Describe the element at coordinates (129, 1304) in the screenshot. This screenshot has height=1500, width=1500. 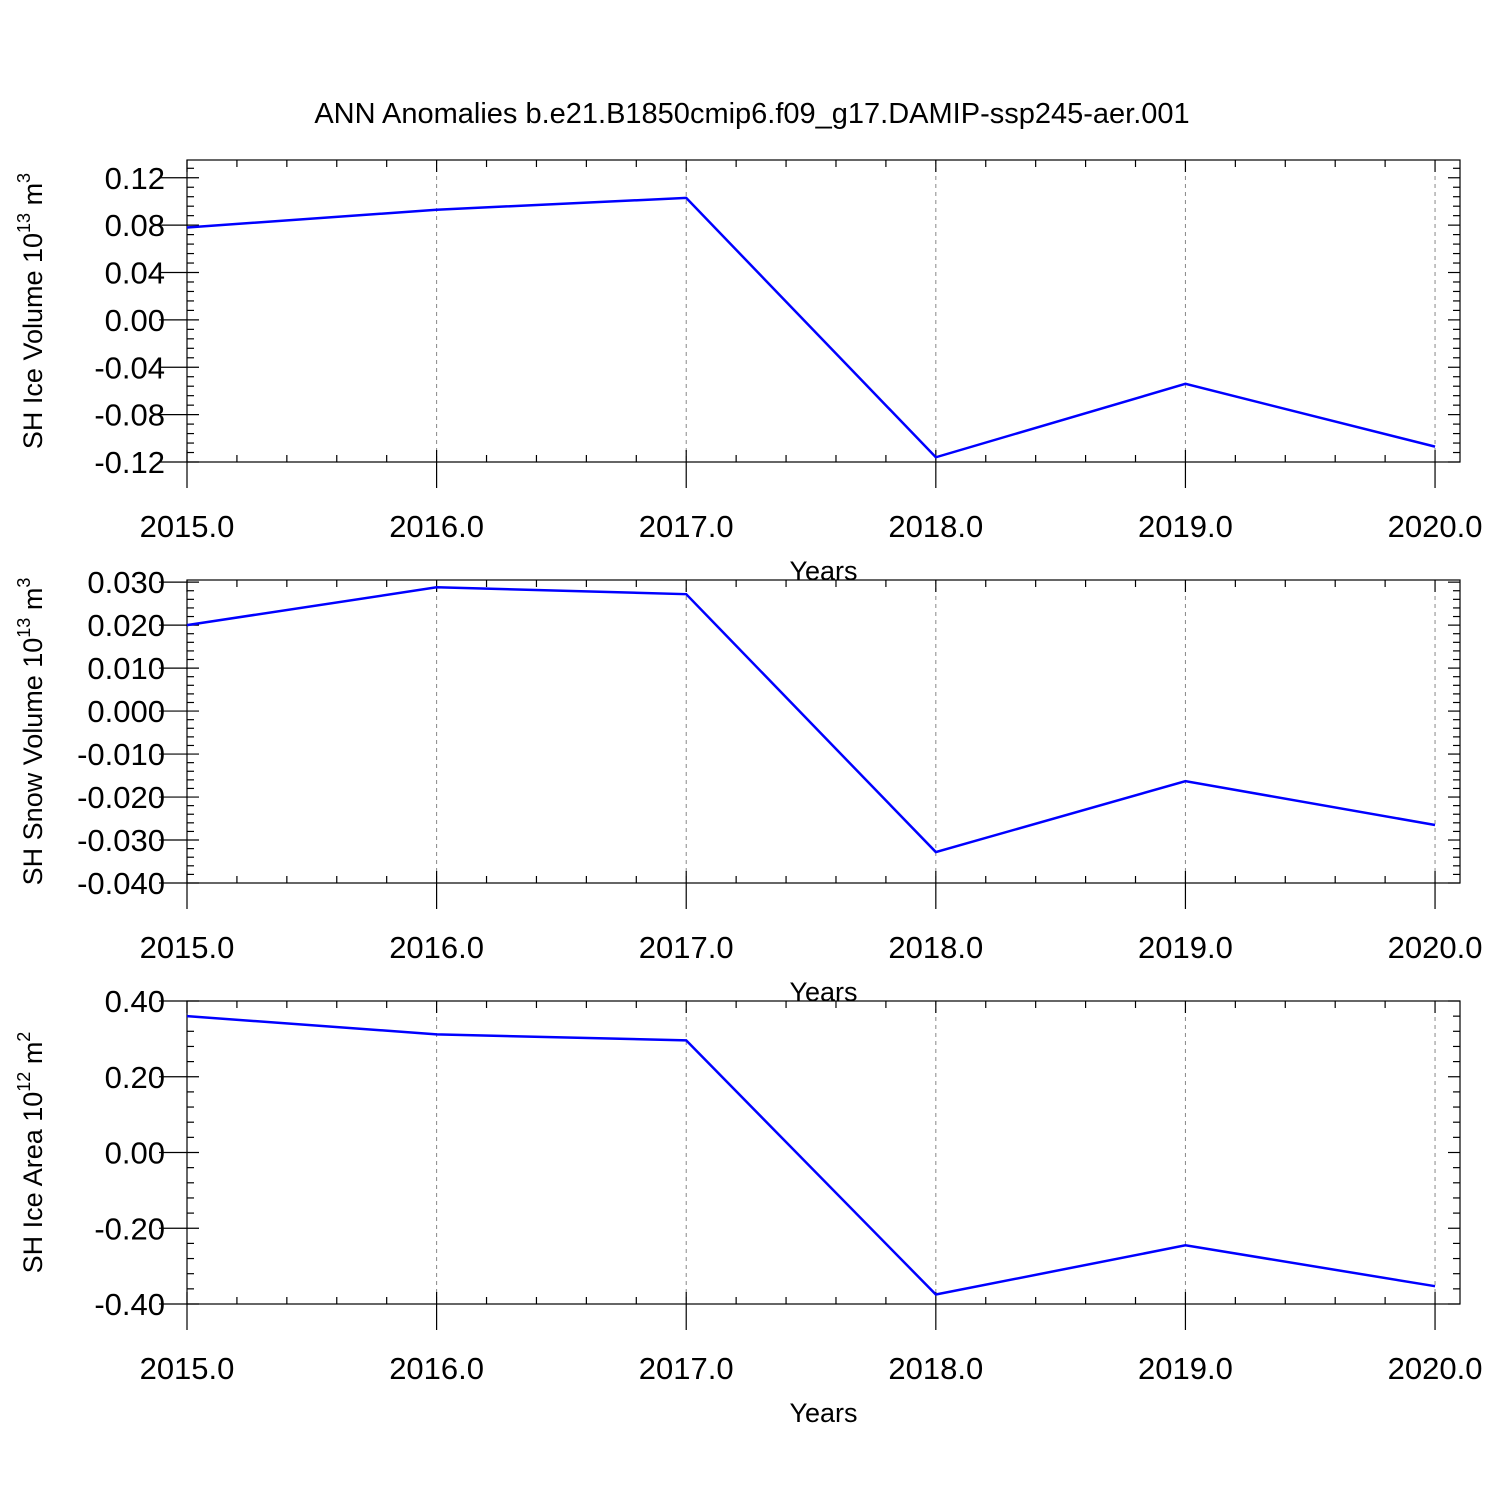
I see `y-tick-label: -0.40` at that location.